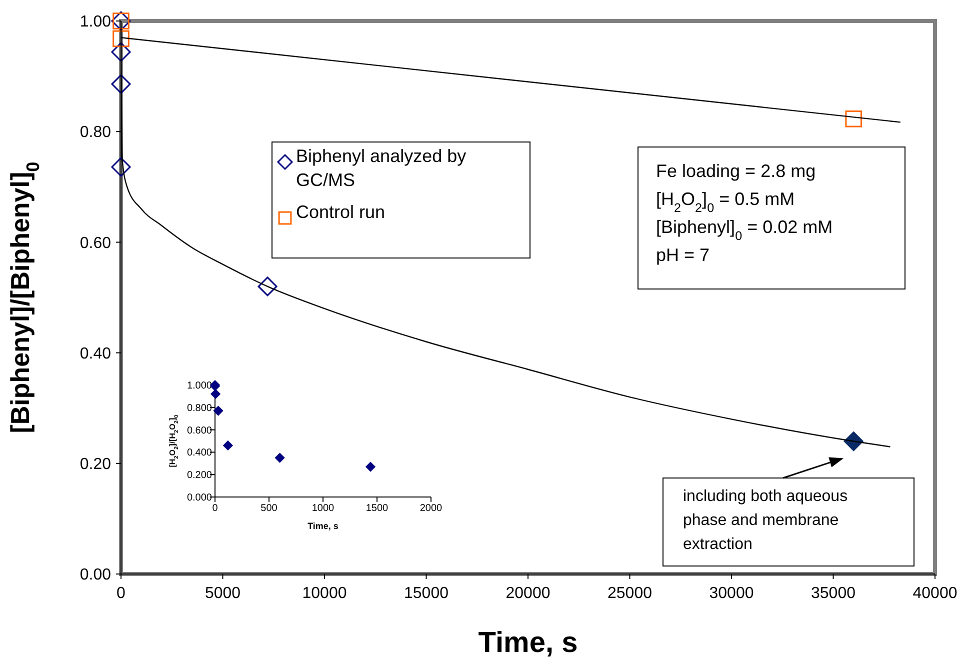 The height and width of the screenshot is (669, 974). Describe the element at coordinates (96, 133) in the screenshot. I see `y-tick-label: 0.80` at that location.